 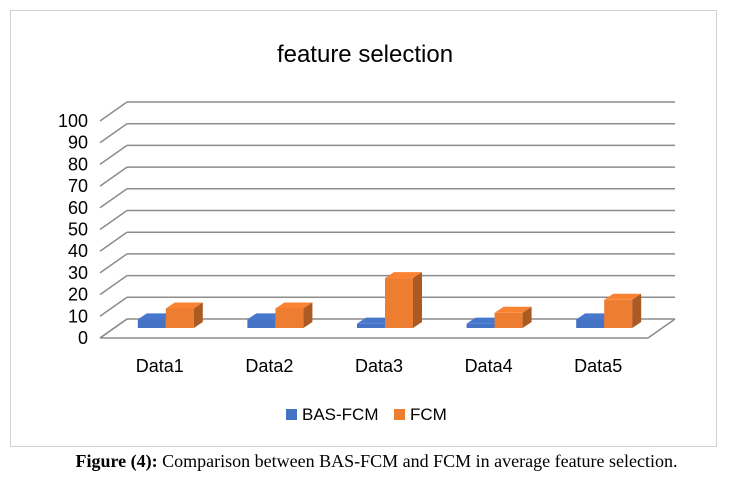 I want to click on bar-fcm-data3, so click(x=403, y=300).